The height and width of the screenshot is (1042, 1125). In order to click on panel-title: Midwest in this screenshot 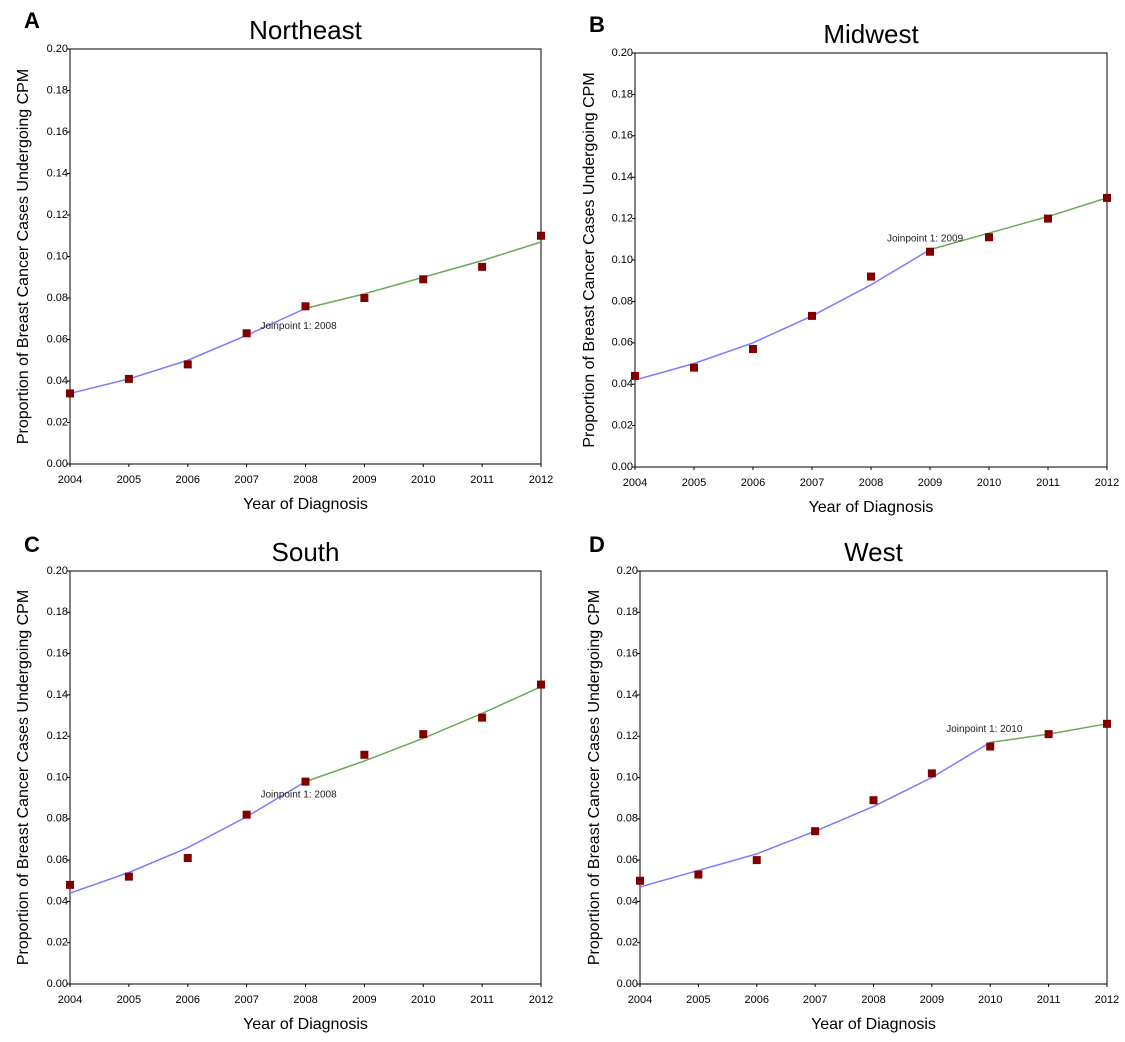, I will do `click(871, 34)`.